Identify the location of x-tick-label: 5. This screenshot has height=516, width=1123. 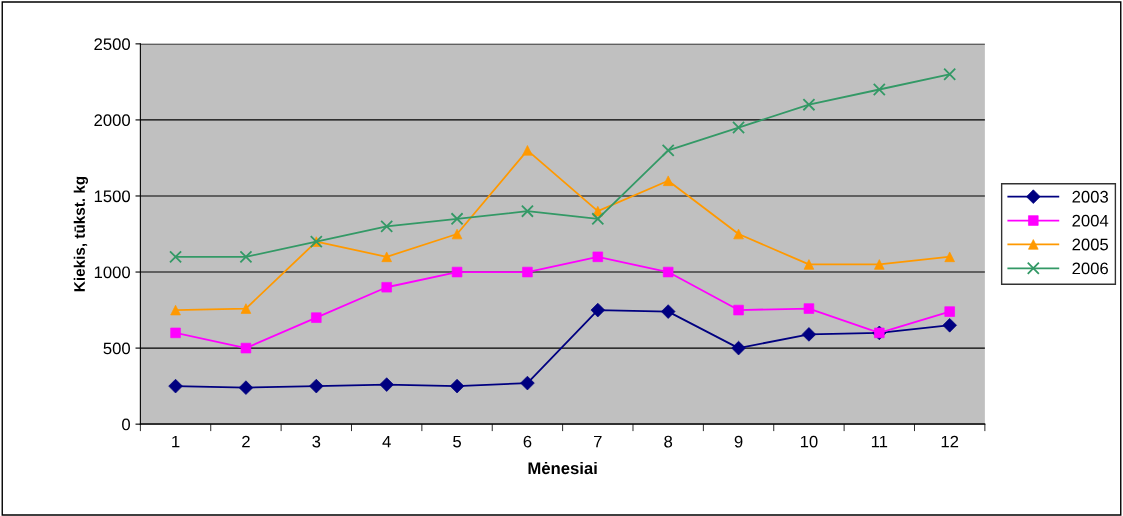
(457, 441).